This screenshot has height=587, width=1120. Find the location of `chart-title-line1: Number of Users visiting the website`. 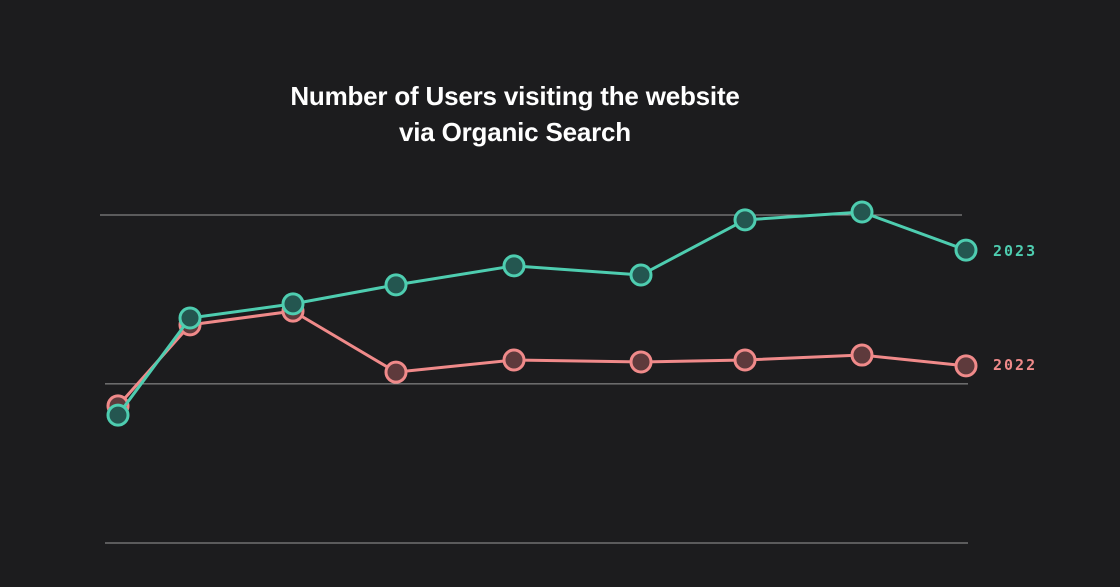

chart-title-line1: Number of Users visiting the website is located at coordinates (515, 96).